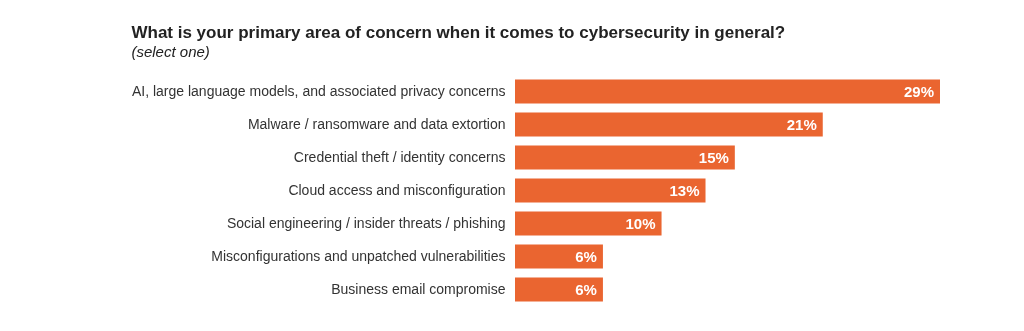 This screenshot has width=1024, height=331. What do you see at coordinates (397, 189) in the screenshot?
I see `y-tick-label: Cloud access and misconfiguration` at bounding box center [397, 189].